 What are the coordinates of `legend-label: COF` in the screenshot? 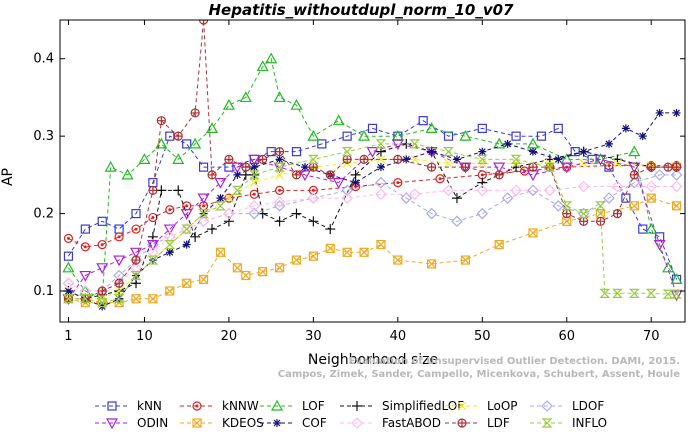 It's located at (314, 423).